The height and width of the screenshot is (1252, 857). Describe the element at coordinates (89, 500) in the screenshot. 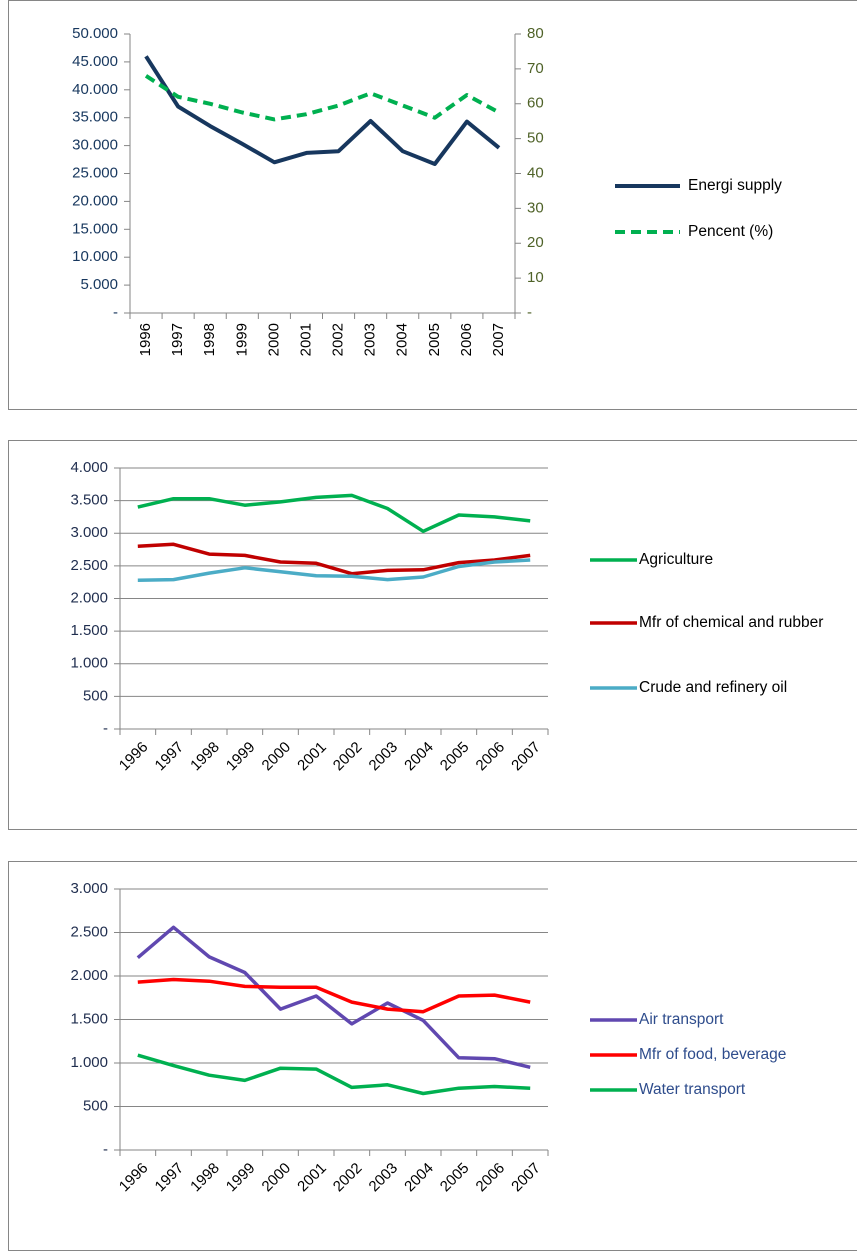

I see `y-tick-label: 3.500` at that location.